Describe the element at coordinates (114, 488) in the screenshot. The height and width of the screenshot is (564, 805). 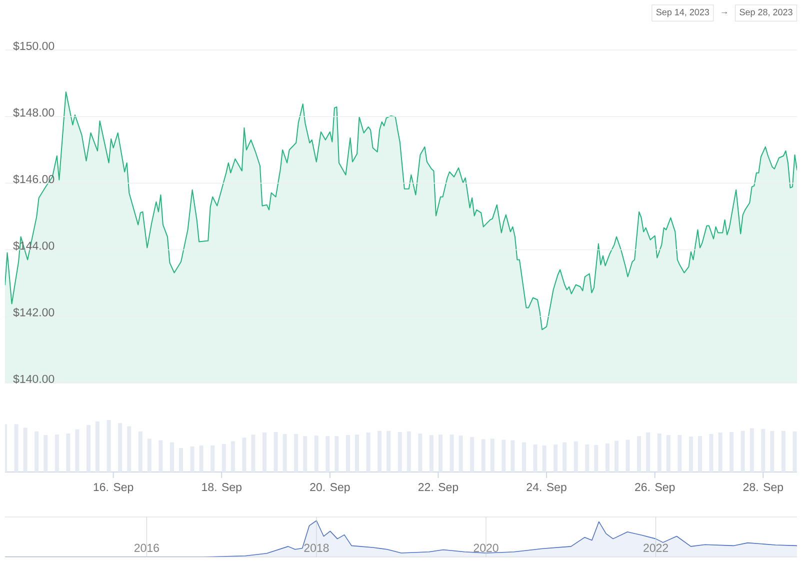
I see `x-tick-label: 16. Sep` at that location.